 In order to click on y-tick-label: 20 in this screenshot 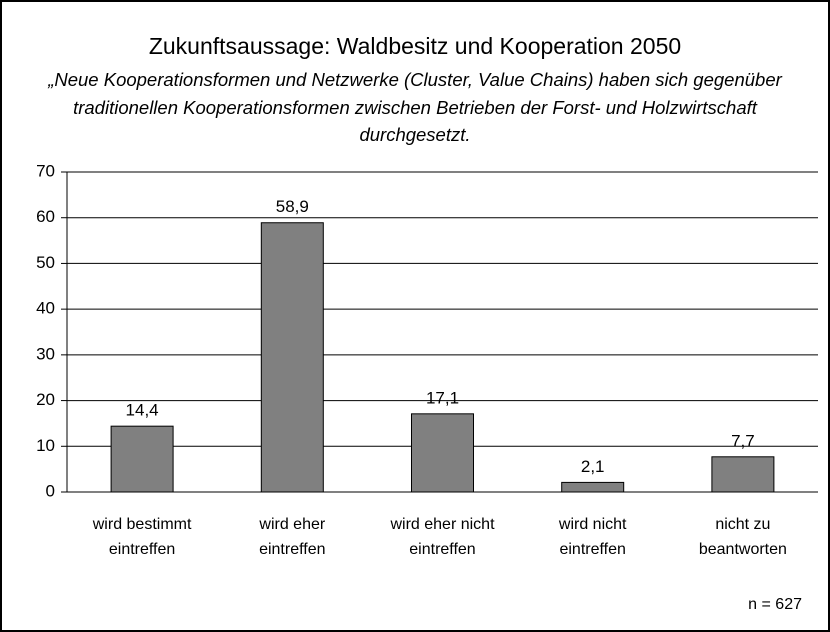, I will do `click(45, 399)`.